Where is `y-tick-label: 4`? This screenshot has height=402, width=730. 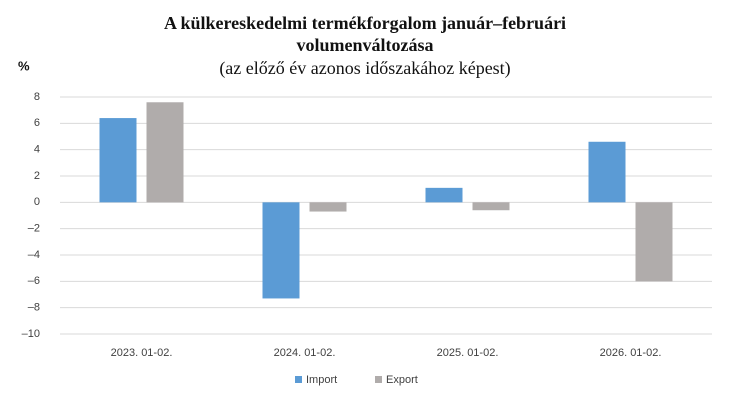 y-tick-label: 4 is located at coordinates (37, 150).